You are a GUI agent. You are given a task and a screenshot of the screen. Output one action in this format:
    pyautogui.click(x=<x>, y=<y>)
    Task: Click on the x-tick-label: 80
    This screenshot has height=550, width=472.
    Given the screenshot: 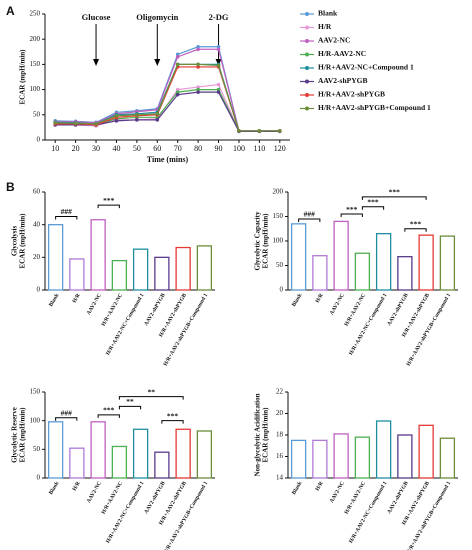 What is the action you would take?
    pyautogui.click(x=198, y=148)
    